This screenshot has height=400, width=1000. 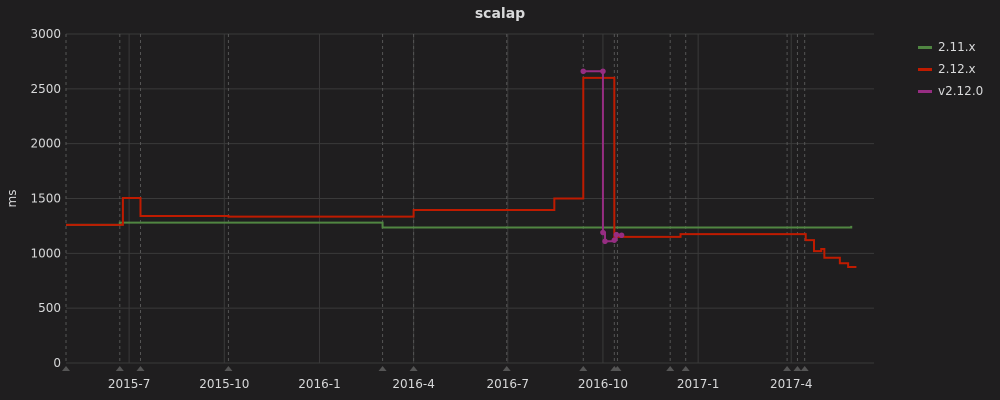 What do you see at coordinates (603, 384) in the screenshot?
I see `x-tick-label: 2016-10` at bounding box center [603, 384].